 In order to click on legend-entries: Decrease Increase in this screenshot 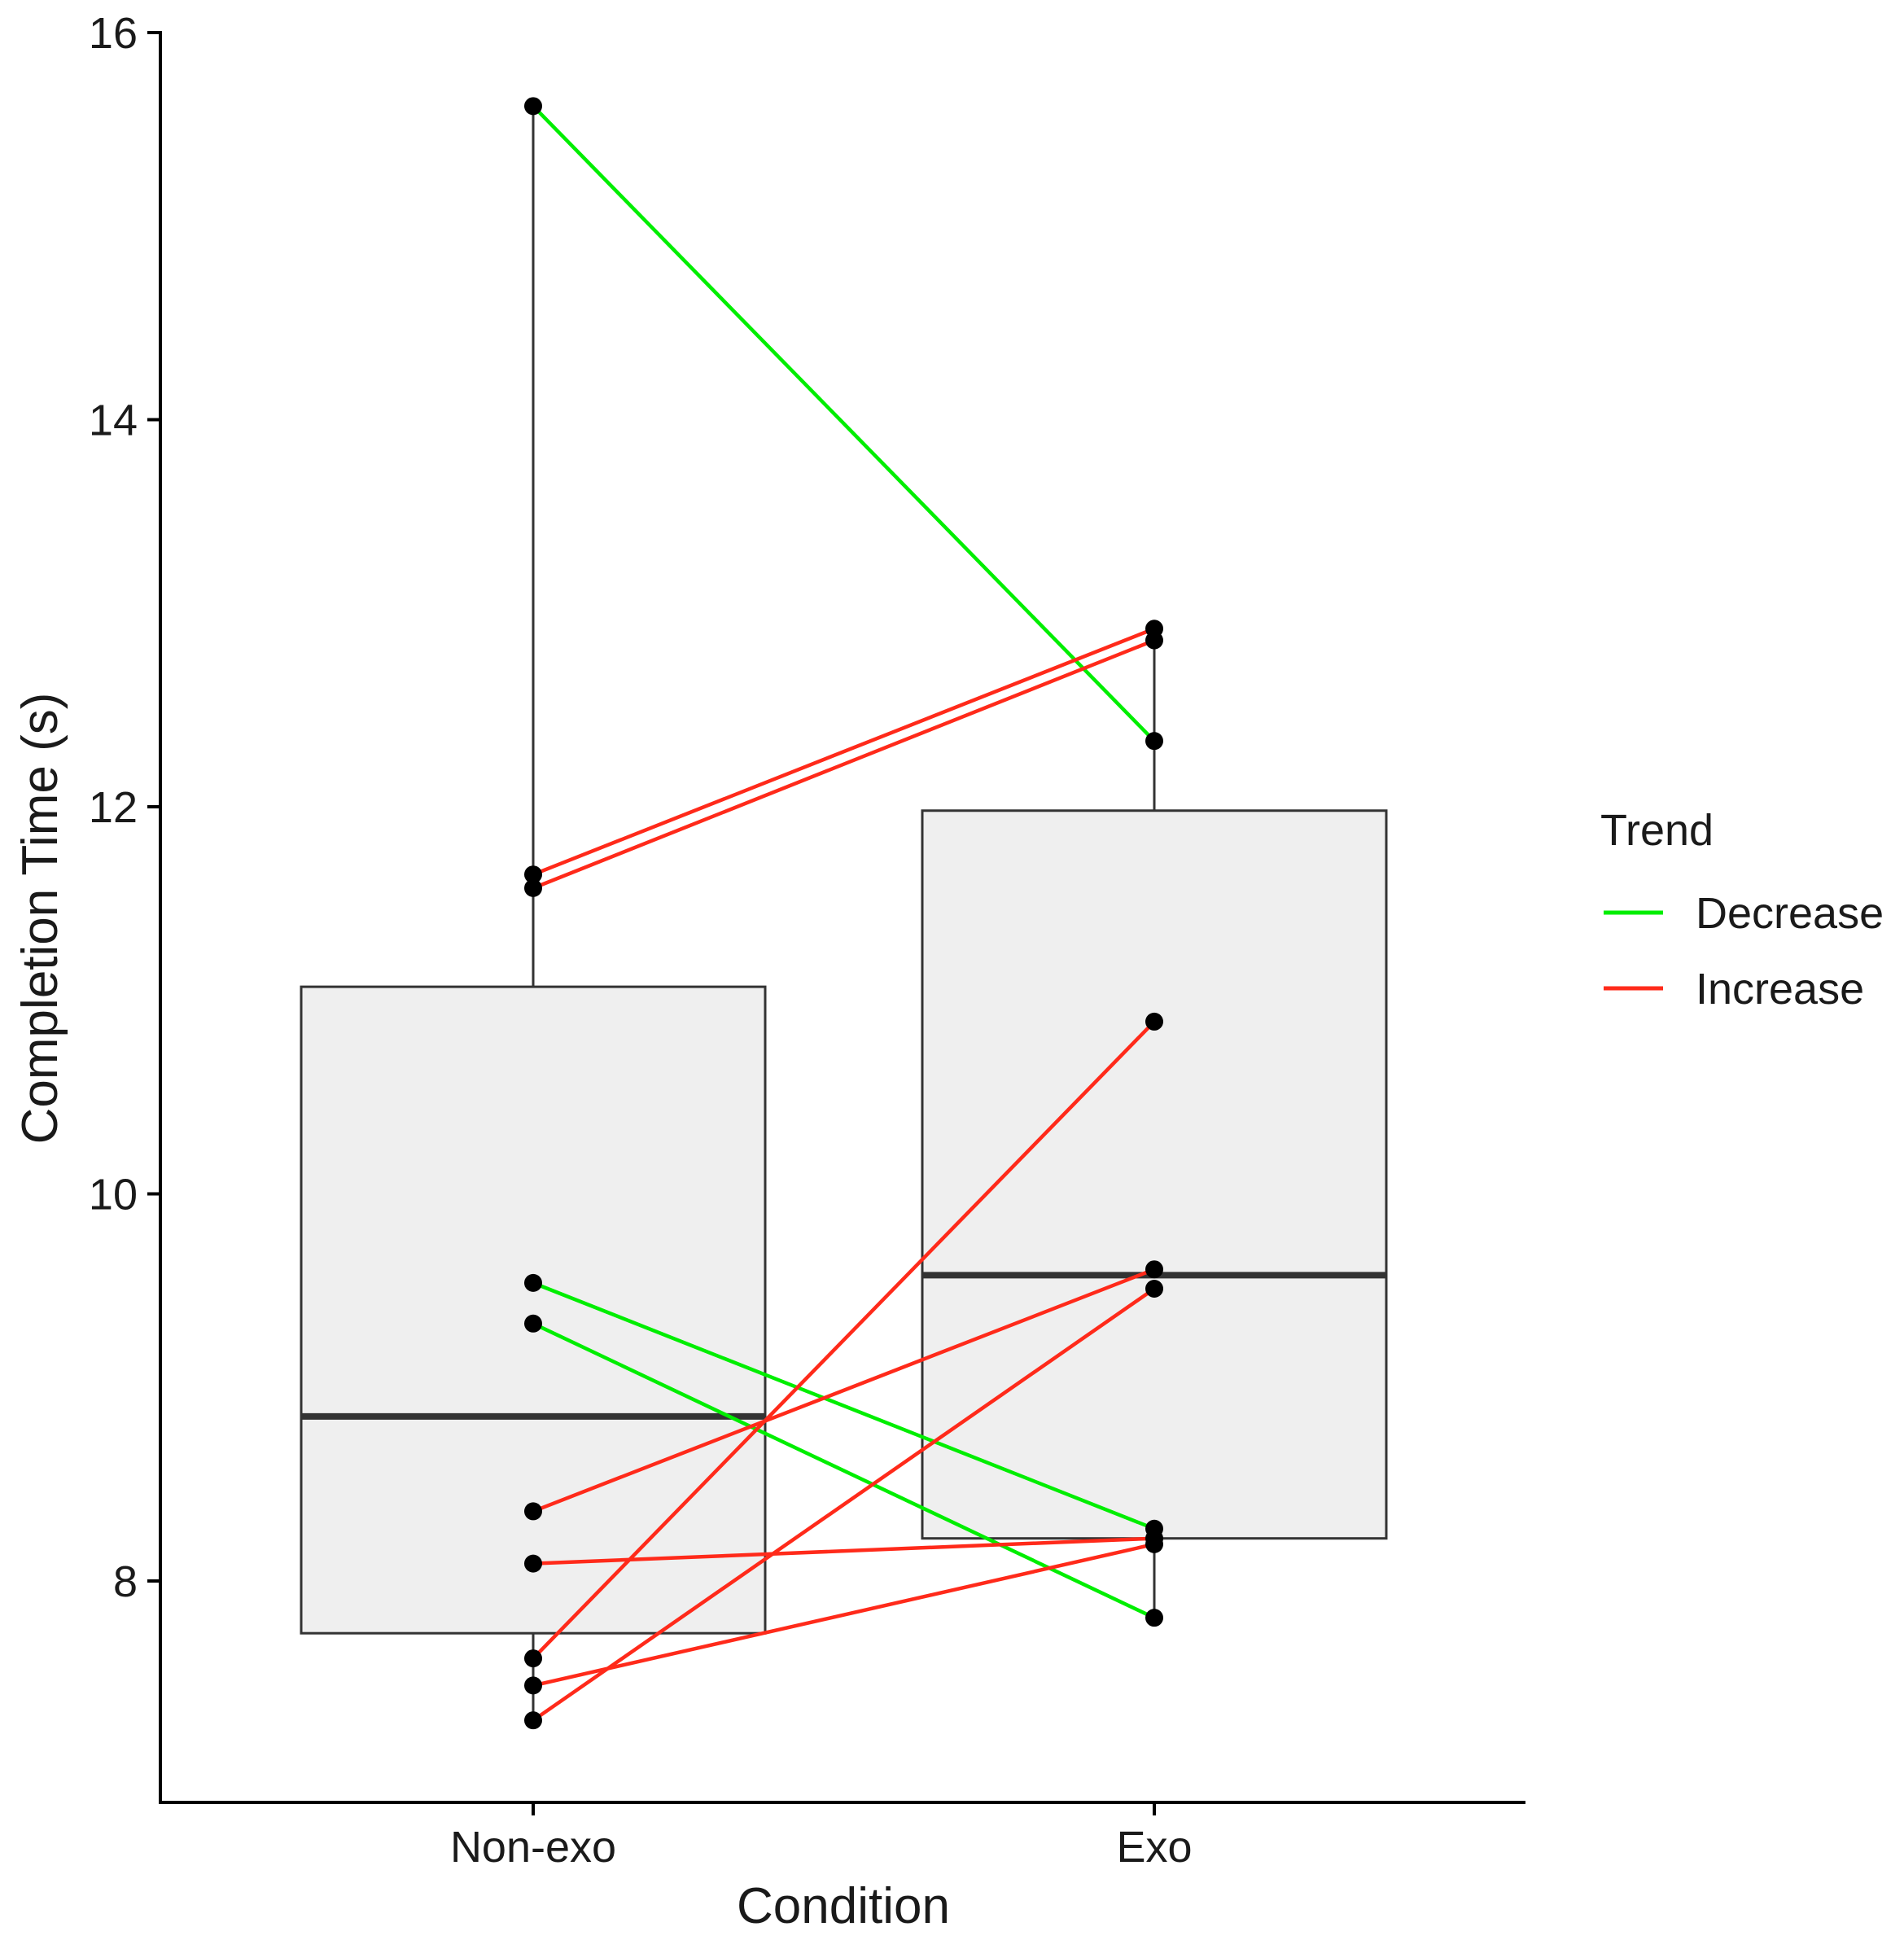, I will do `click(1744, 952)`.